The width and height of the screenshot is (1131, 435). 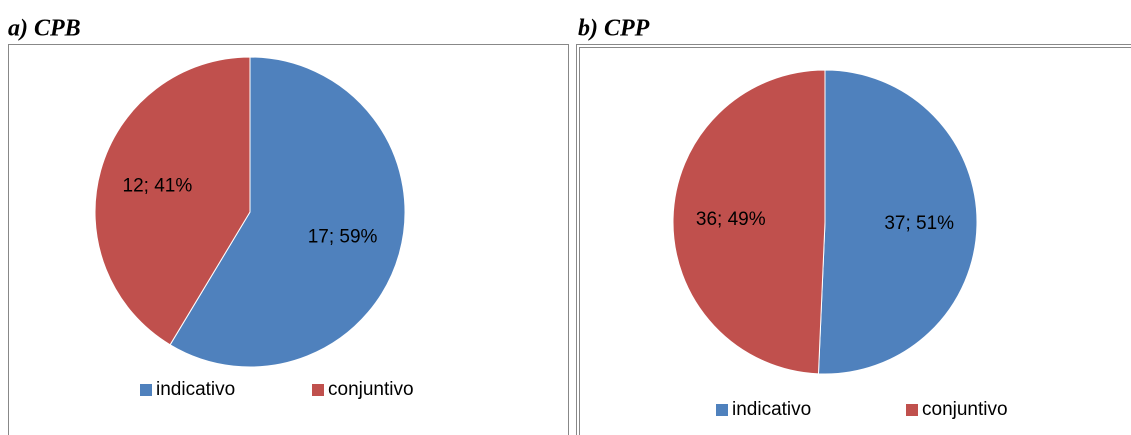 I want to click on data-label: 12; 41%, so click(x=158, y=185).